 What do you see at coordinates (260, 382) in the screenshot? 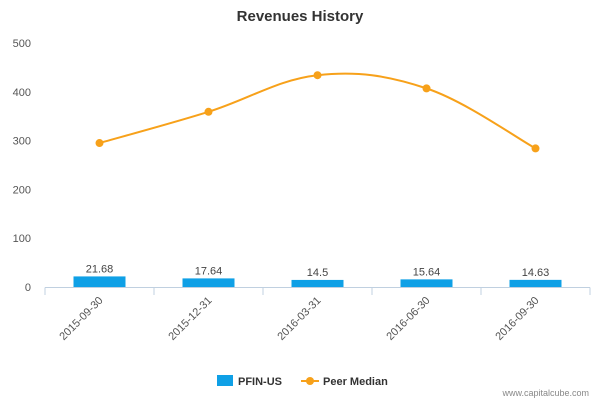
I see `legend-label-pfin-us: PFIN-US` at bounding box center [260, 382].